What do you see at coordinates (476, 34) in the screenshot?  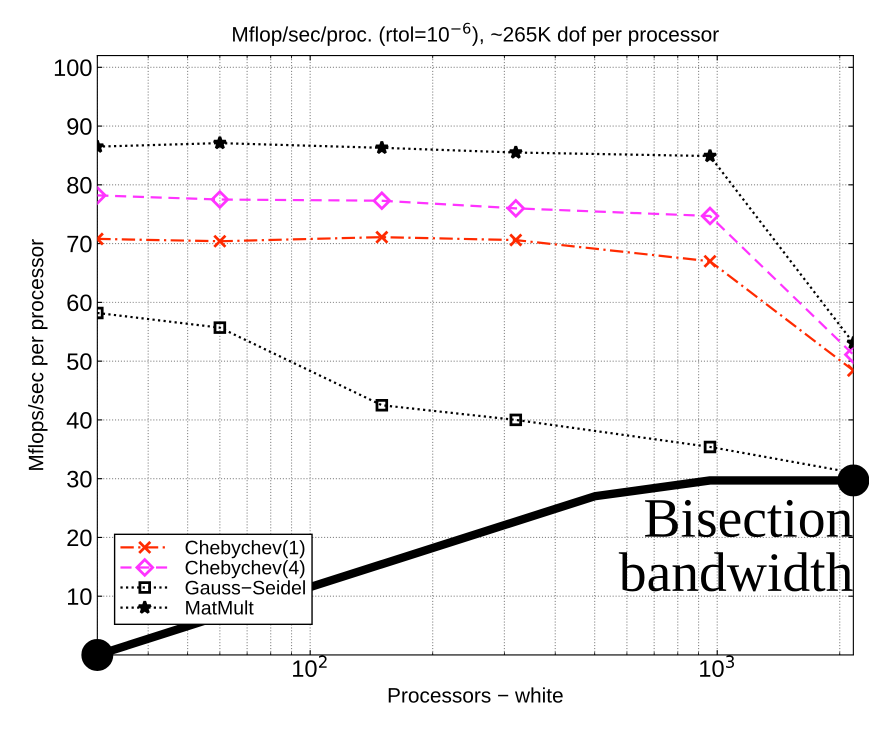 I see `chart-title: Mflop/sec/proc. (rtol=10$^{−6}$), ~265K dof per processor` at bounding box center [476, 34].